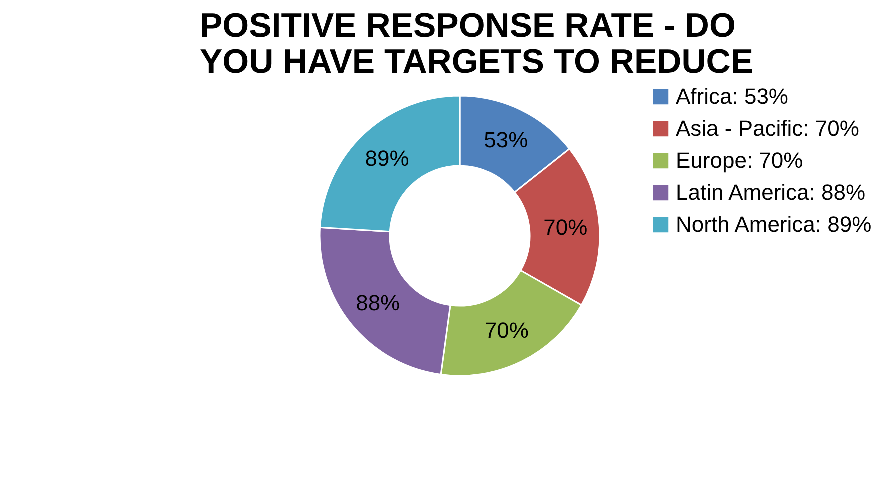  I want to click on chart-title: POSITIVE RESPONSE RATE - DO YOU HAVE TARGETS TO REDUCE, so click(477, 44).